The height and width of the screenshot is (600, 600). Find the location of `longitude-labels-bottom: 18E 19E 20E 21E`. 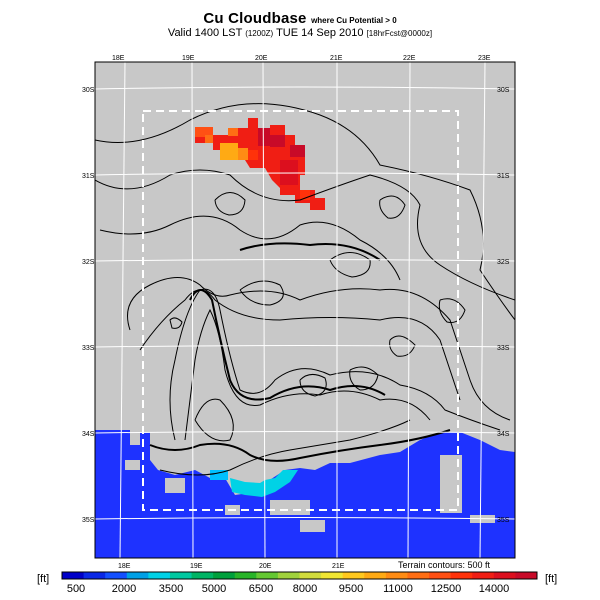

longitude-labels-bottom: 18E 19E 20E 21E is located at coordinates (231, 566).